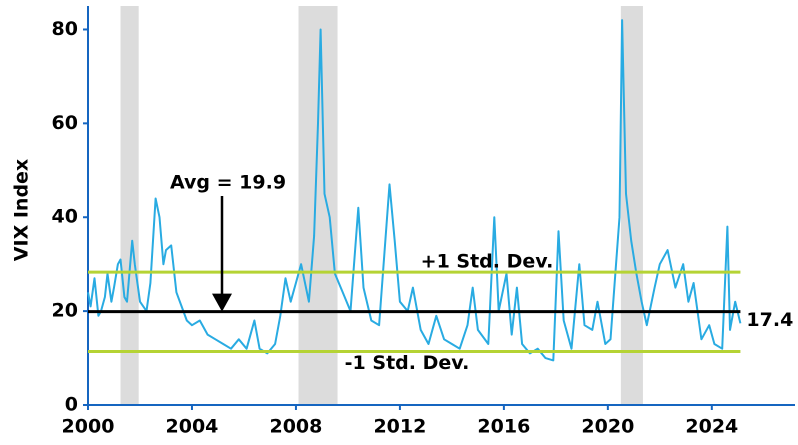  Describe the element at coordinates (222, 302) in the screenshot. I see `avg-arrowhead` at that location.